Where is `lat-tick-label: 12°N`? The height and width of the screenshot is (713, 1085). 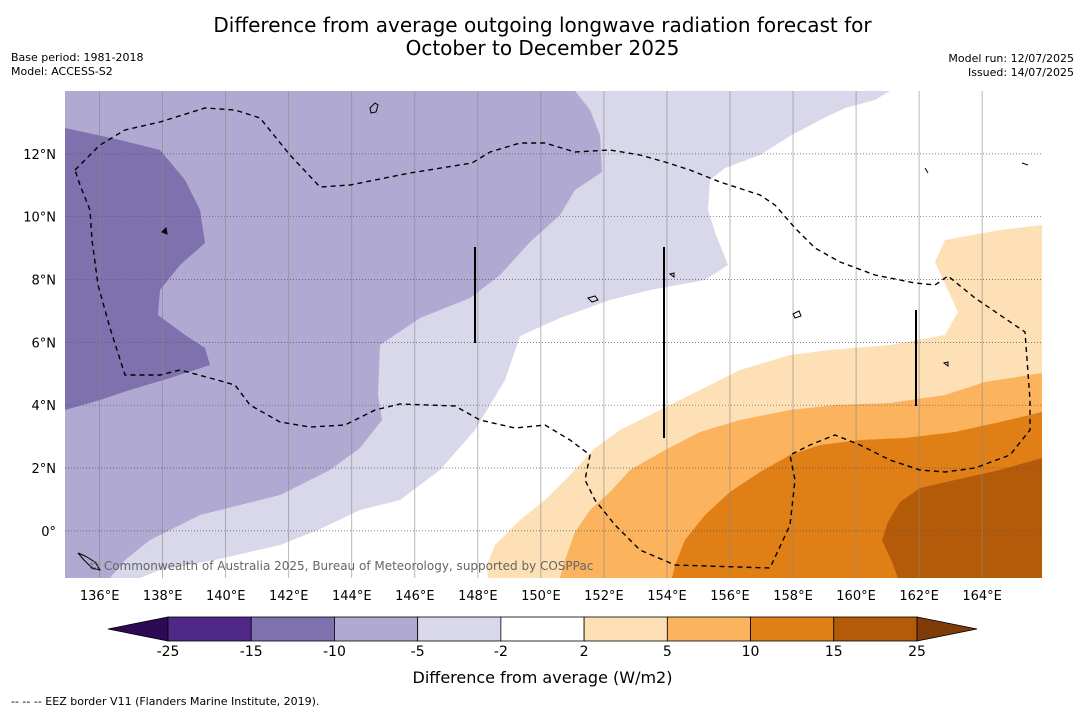
lat-tick-label: 12°N is located at coordinates (39, 155).